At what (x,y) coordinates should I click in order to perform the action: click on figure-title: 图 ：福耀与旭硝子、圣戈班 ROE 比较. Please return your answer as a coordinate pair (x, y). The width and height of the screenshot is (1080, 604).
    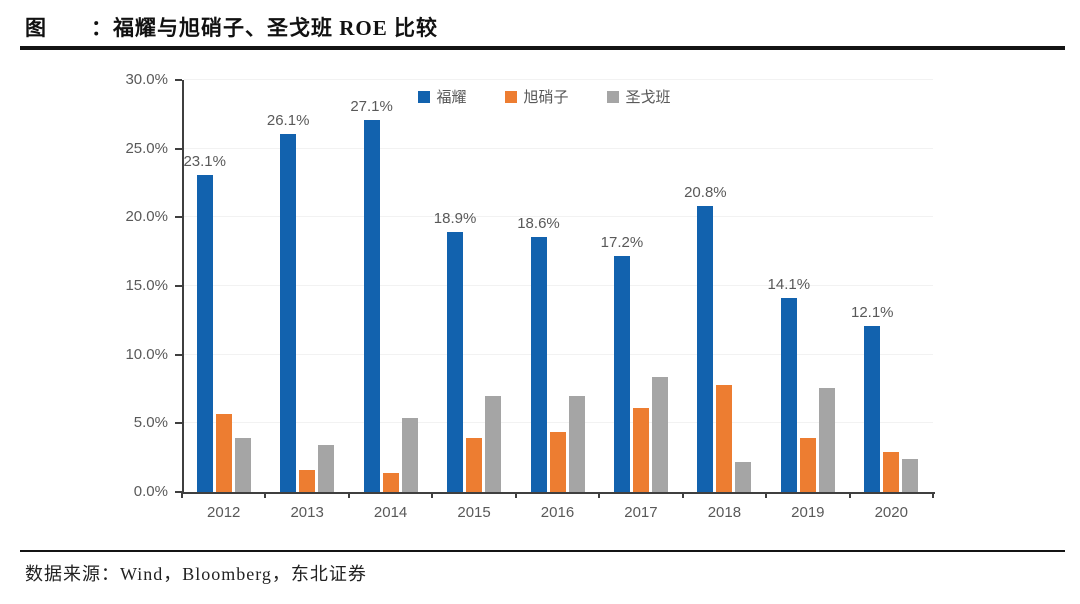
    Looking at the image, I should click on (232, 28).